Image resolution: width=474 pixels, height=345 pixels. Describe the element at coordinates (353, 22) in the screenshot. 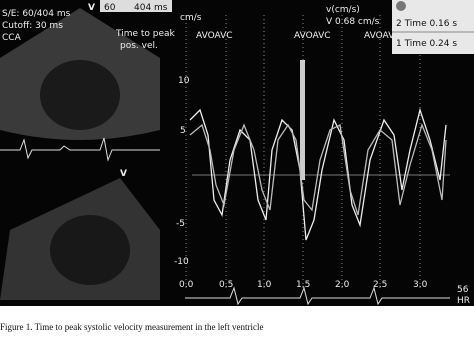

I see `readout: V 0.68 cm/s` at that location.